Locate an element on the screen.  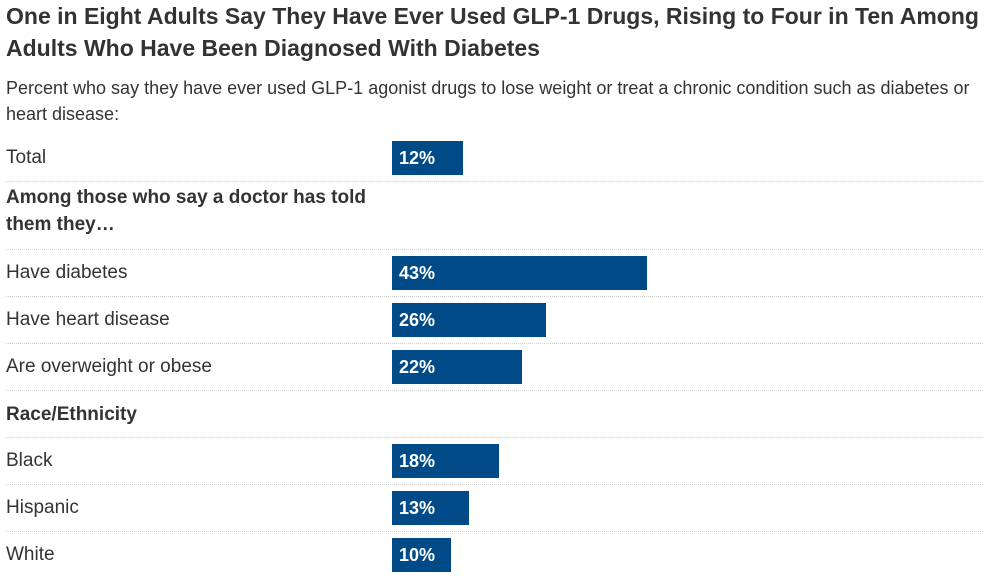
bar-have-diabetes is located at coordinates (519, 273).